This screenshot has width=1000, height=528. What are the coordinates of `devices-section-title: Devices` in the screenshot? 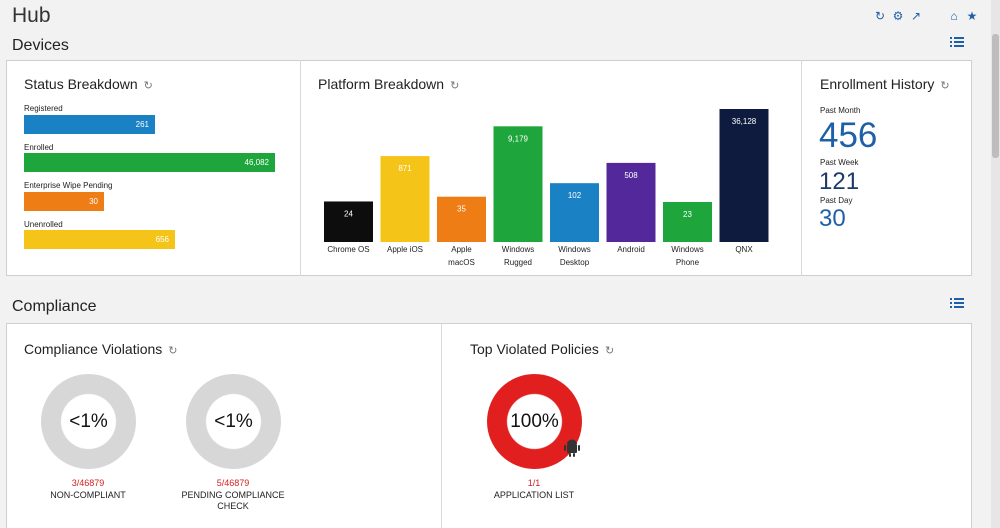 It's located at (40, 45).